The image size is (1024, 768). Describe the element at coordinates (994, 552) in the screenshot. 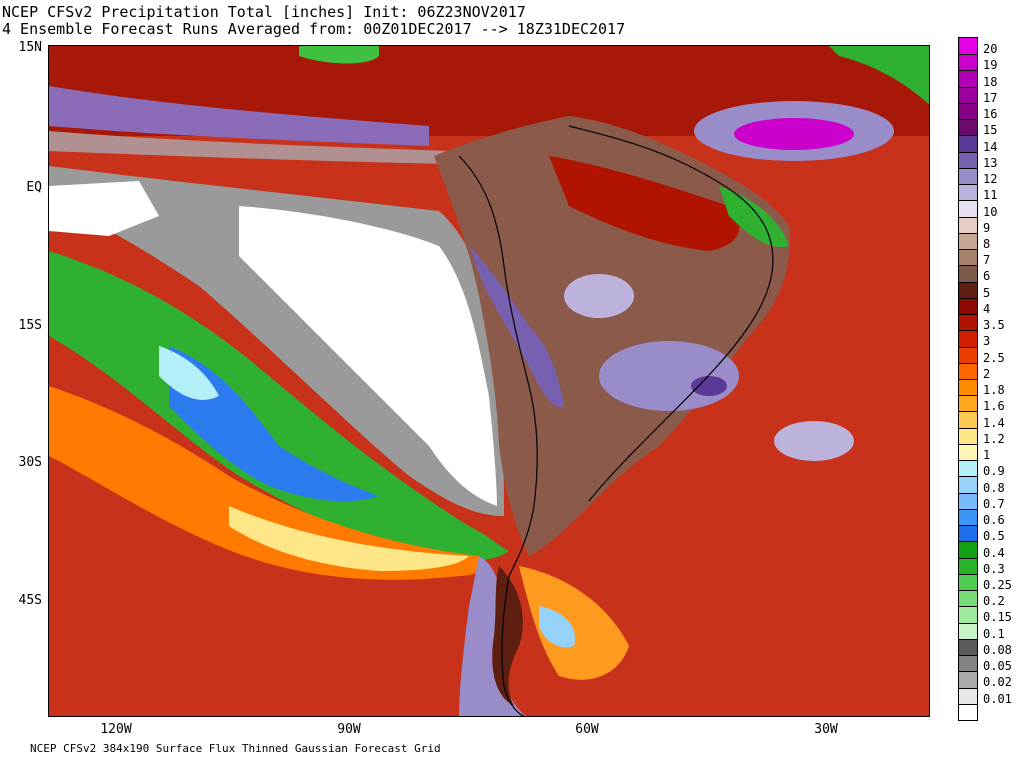

I see `colorbar-label: 0.4` at that location.